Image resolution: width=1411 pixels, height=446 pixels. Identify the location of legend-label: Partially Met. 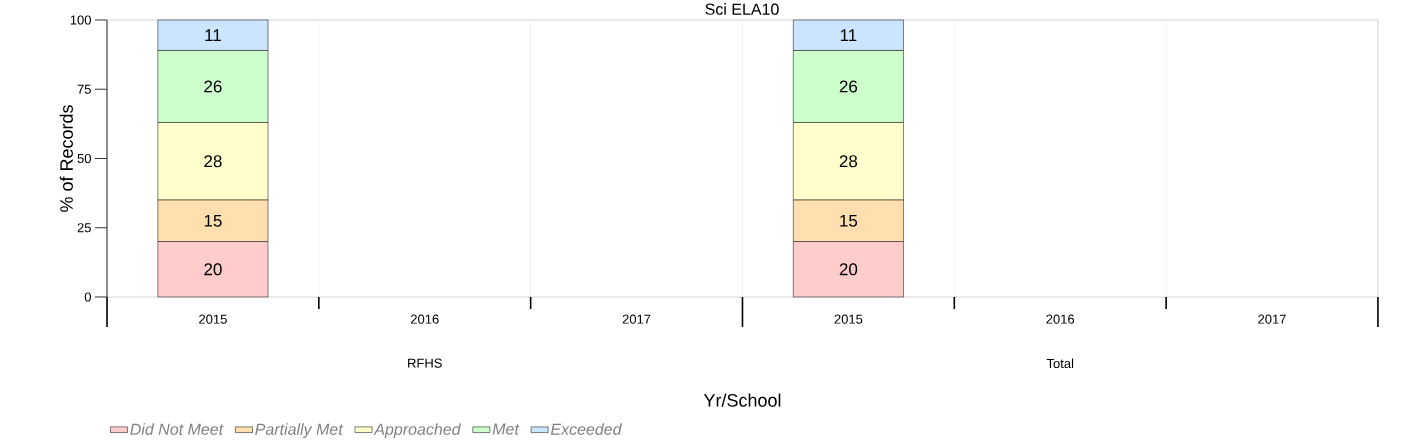
(299, 431).